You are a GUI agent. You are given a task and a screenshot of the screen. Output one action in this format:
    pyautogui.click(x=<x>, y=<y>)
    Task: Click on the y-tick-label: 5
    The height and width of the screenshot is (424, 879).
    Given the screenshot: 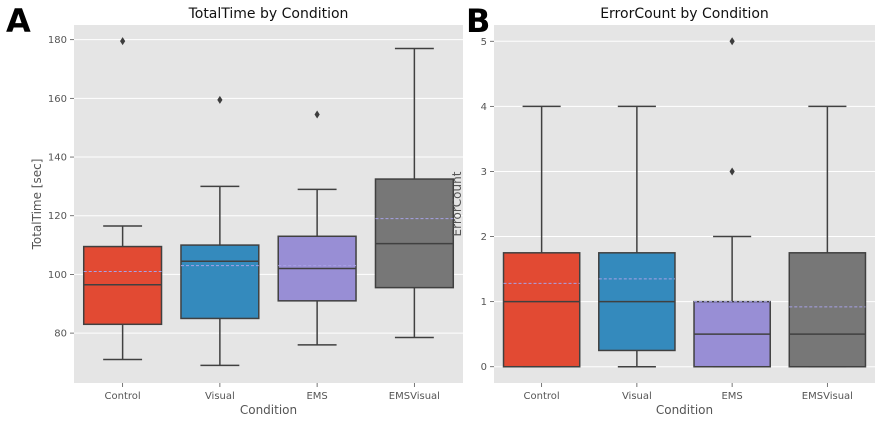 What is the action you would take?
    pyautogui.click(x=484, y=42)
    